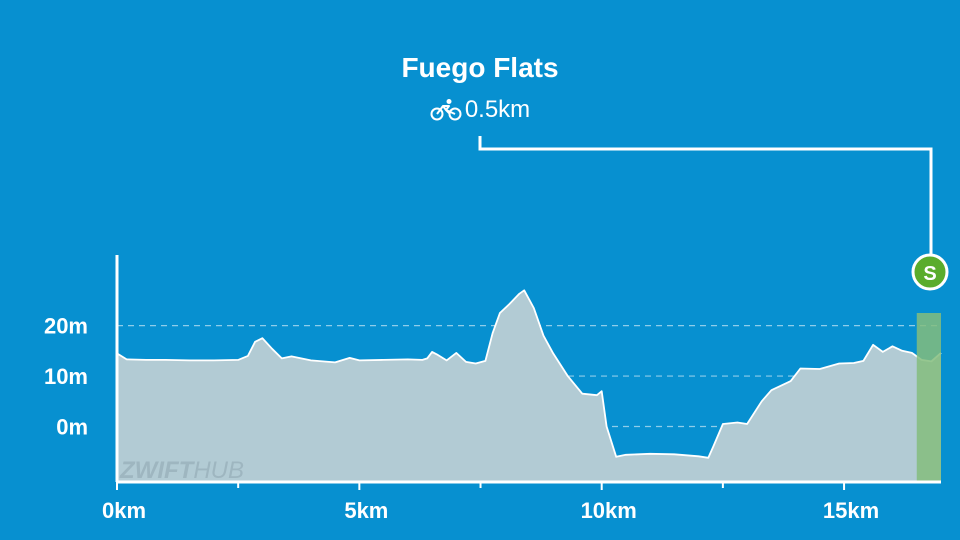  What do you see at coordinates (928, 397) in the screenshot?
I see `segment-highlight` at bounding box center [928, 397].